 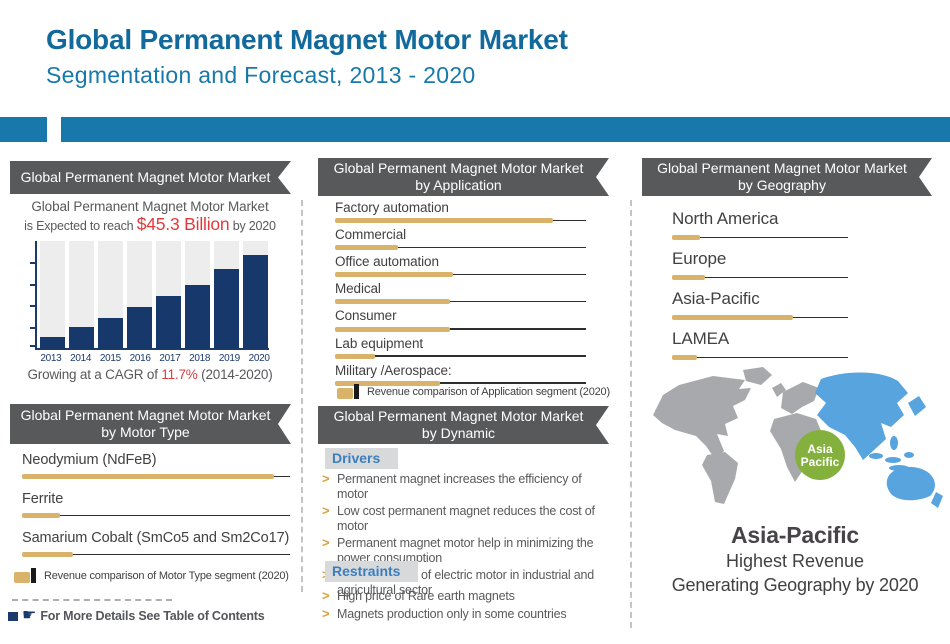 I want to click on forecast-bar-chart, so click(x=149, y=295).